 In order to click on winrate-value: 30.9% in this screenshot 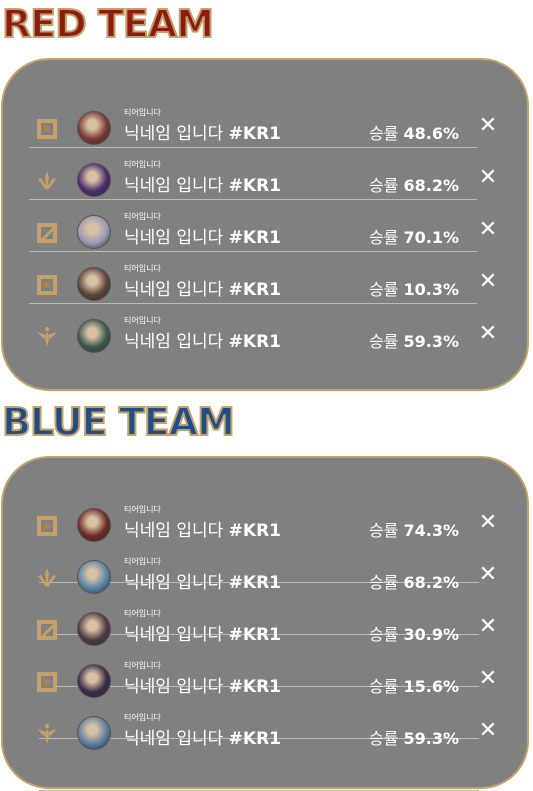, I will do `click(431, 634)`.